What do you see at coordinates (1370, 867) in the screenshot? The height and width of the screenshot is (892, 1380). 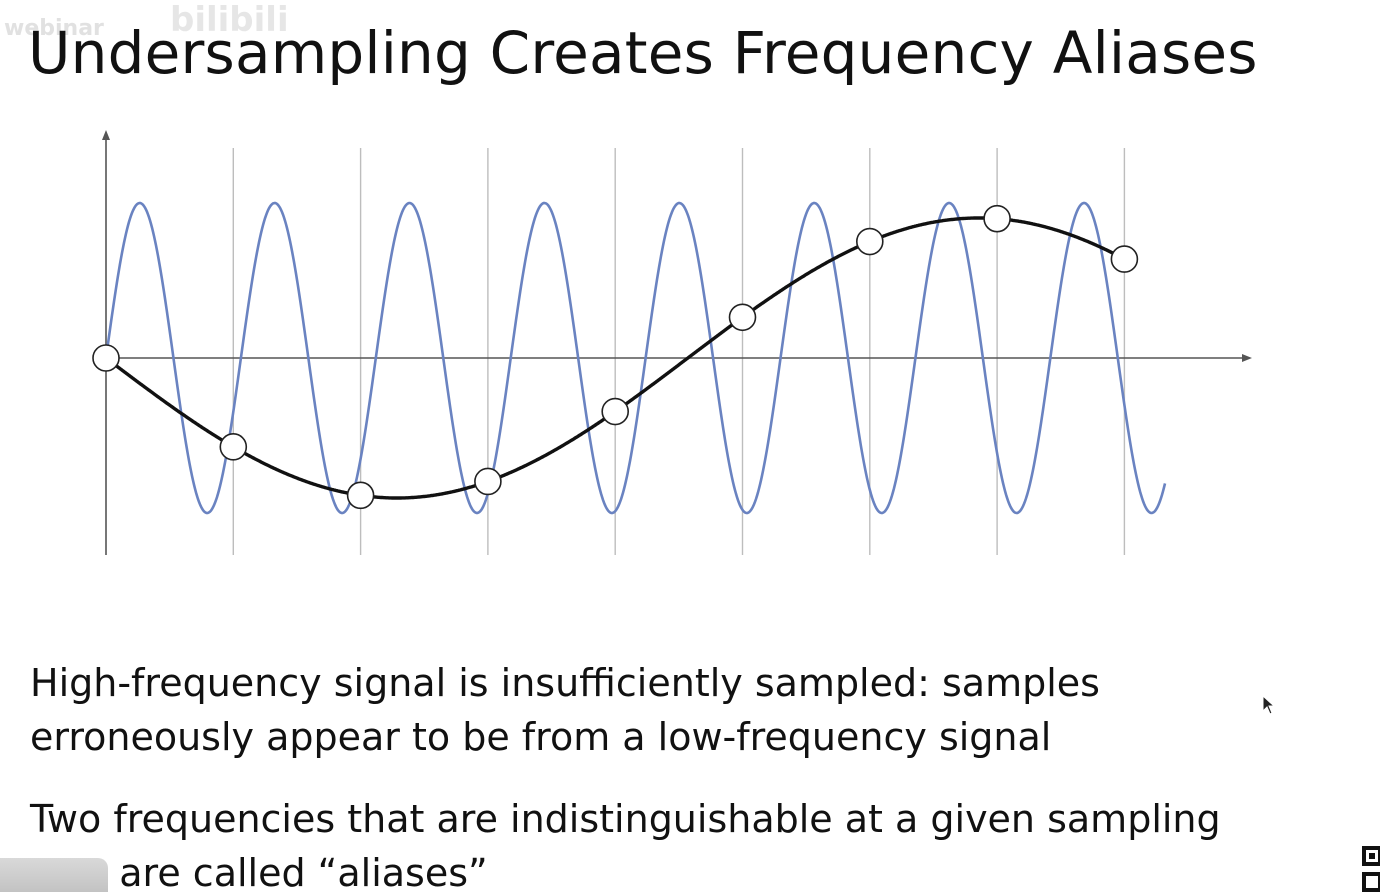 I see `qr-code-icon` at bounding box center [1370, 867].